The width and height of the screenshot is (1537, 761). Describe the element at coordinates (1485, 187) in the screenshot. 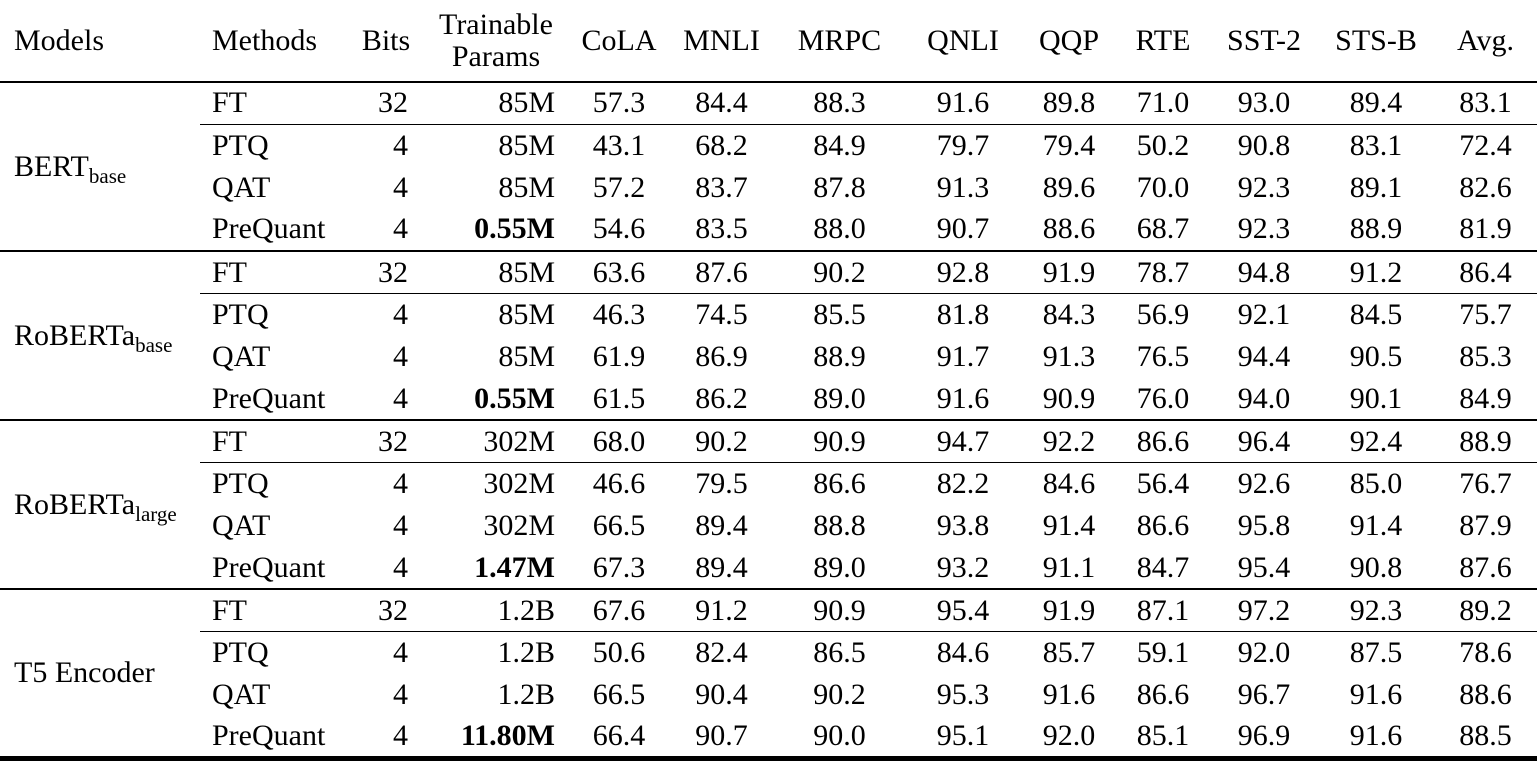

I see `score-cell: 82.6` at that location.